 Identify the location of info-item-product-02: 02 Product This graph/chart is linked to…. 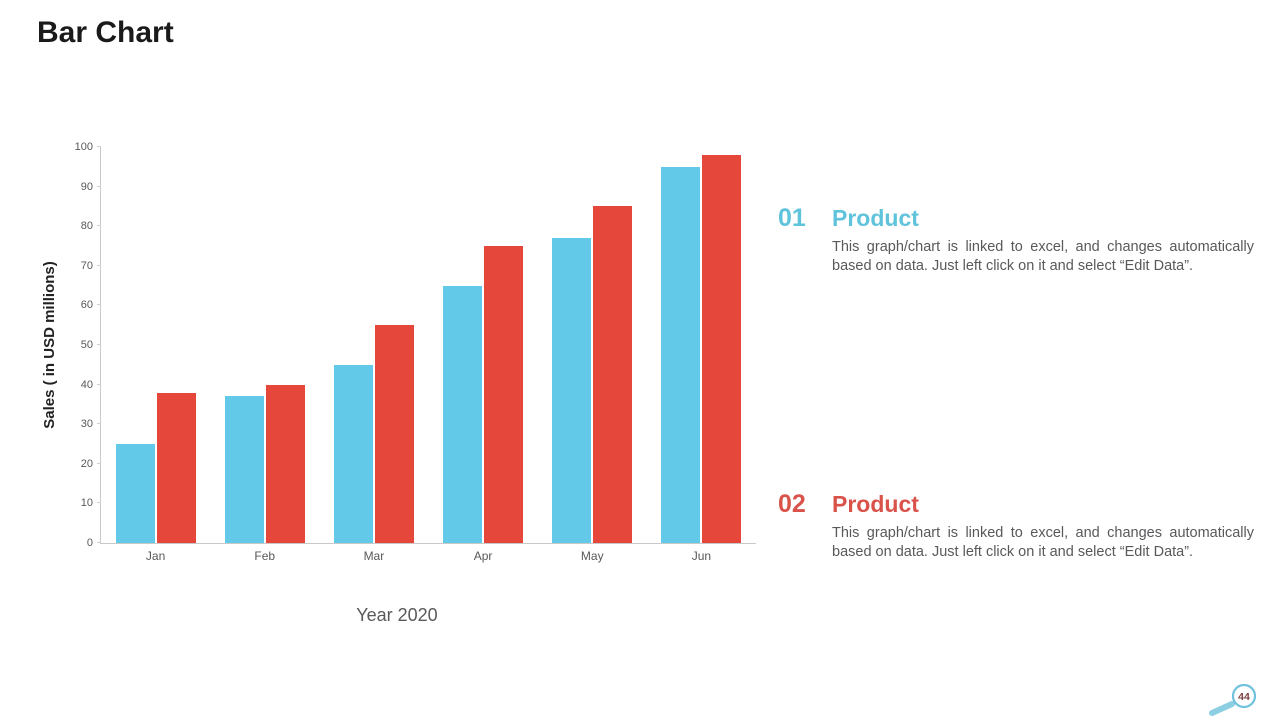
(1016, 526).